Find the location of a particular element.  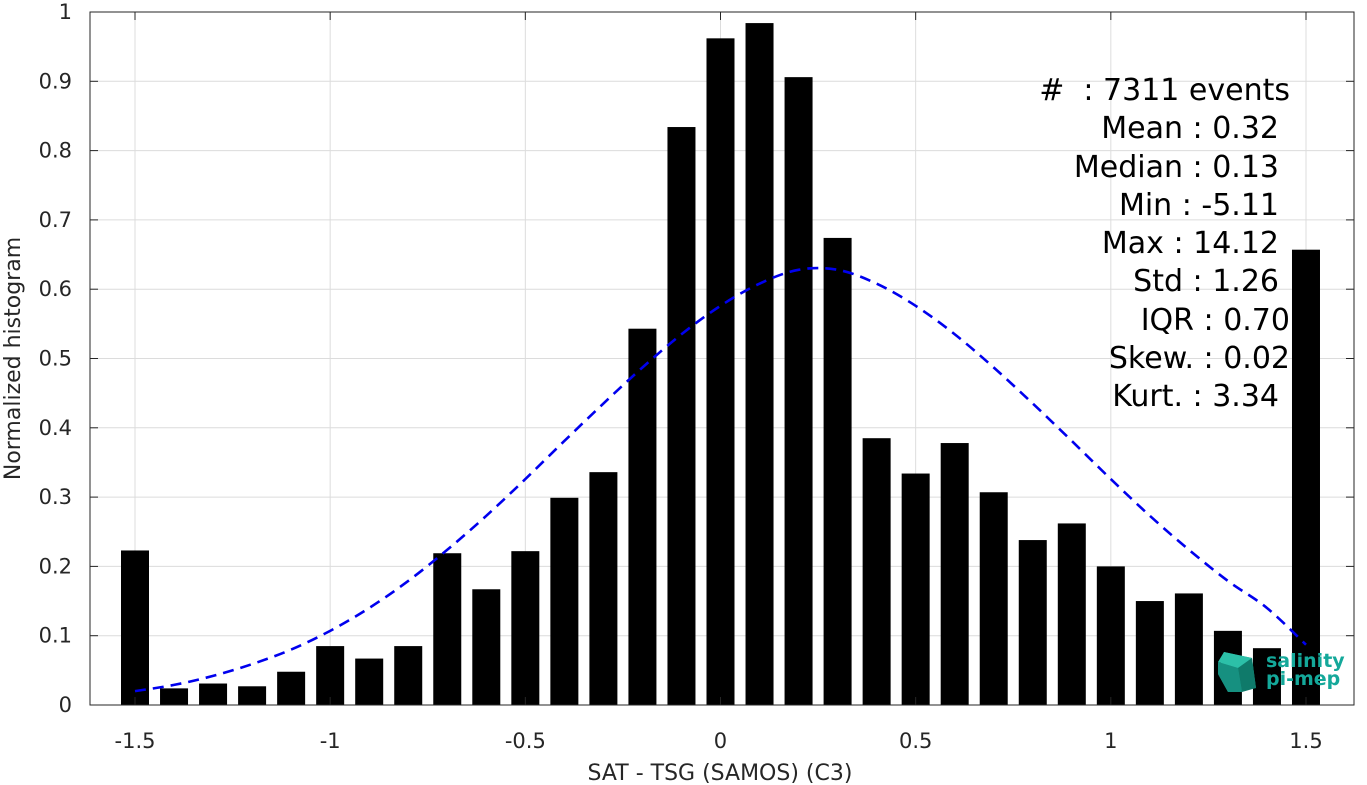

x-tick-label: -1.5 is located at coordinates (135, 741).